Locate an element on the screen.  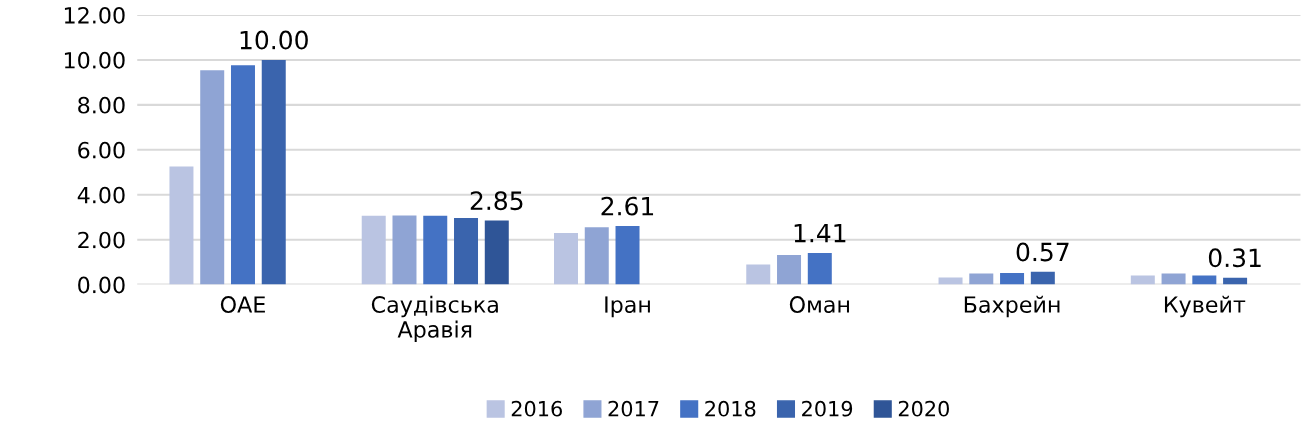
data-label: 10.00 is located at coordinates (274, 40).